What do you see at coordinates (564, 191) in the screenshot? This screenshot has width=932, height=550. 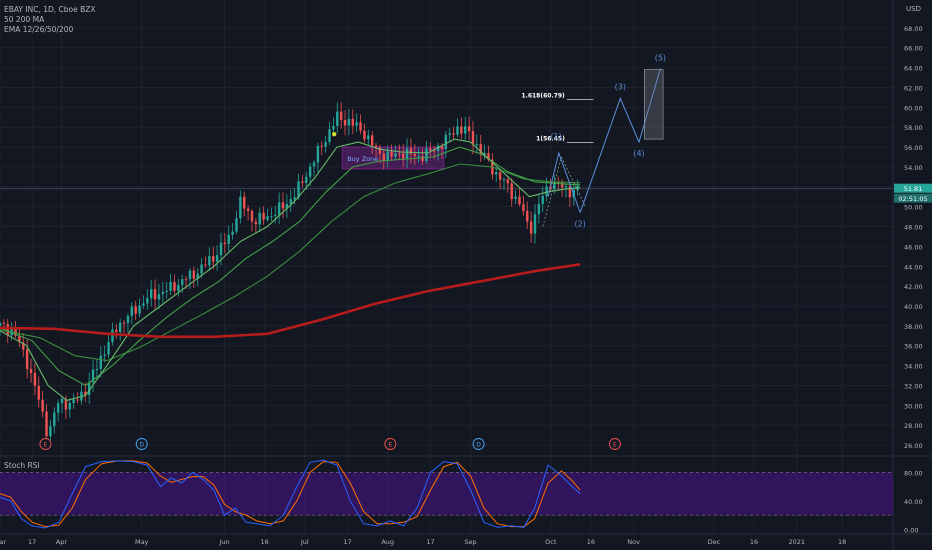 I see `triangle-dashed-lines` at bounding box center [564, 191].